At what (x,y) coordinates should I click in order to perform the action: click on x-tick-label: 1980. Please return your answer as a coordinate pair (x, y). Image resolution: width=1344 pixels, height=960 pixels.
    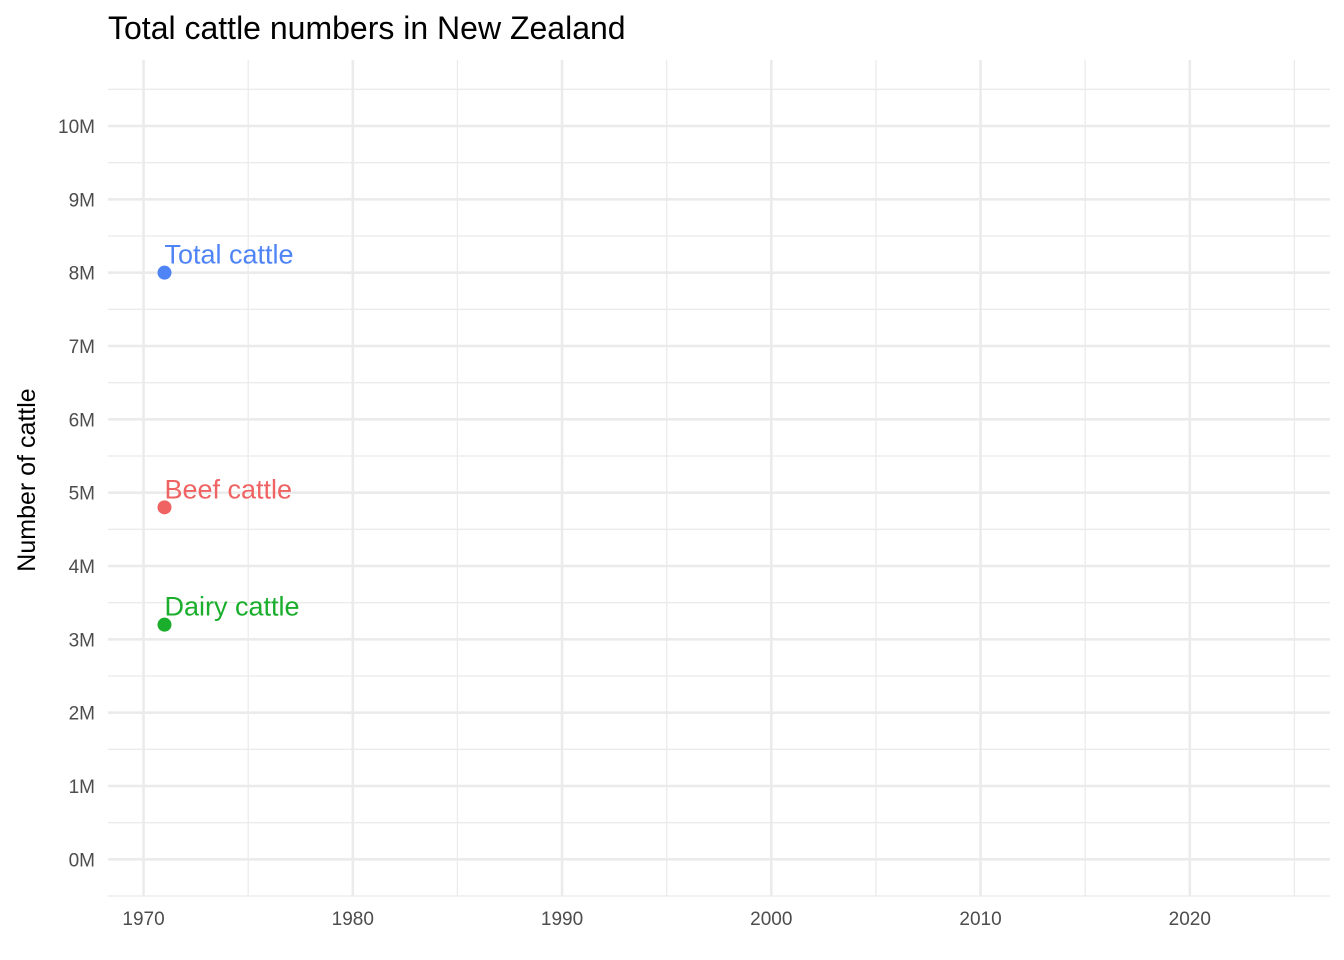
    Looking at the image, I should click on (353, 919).